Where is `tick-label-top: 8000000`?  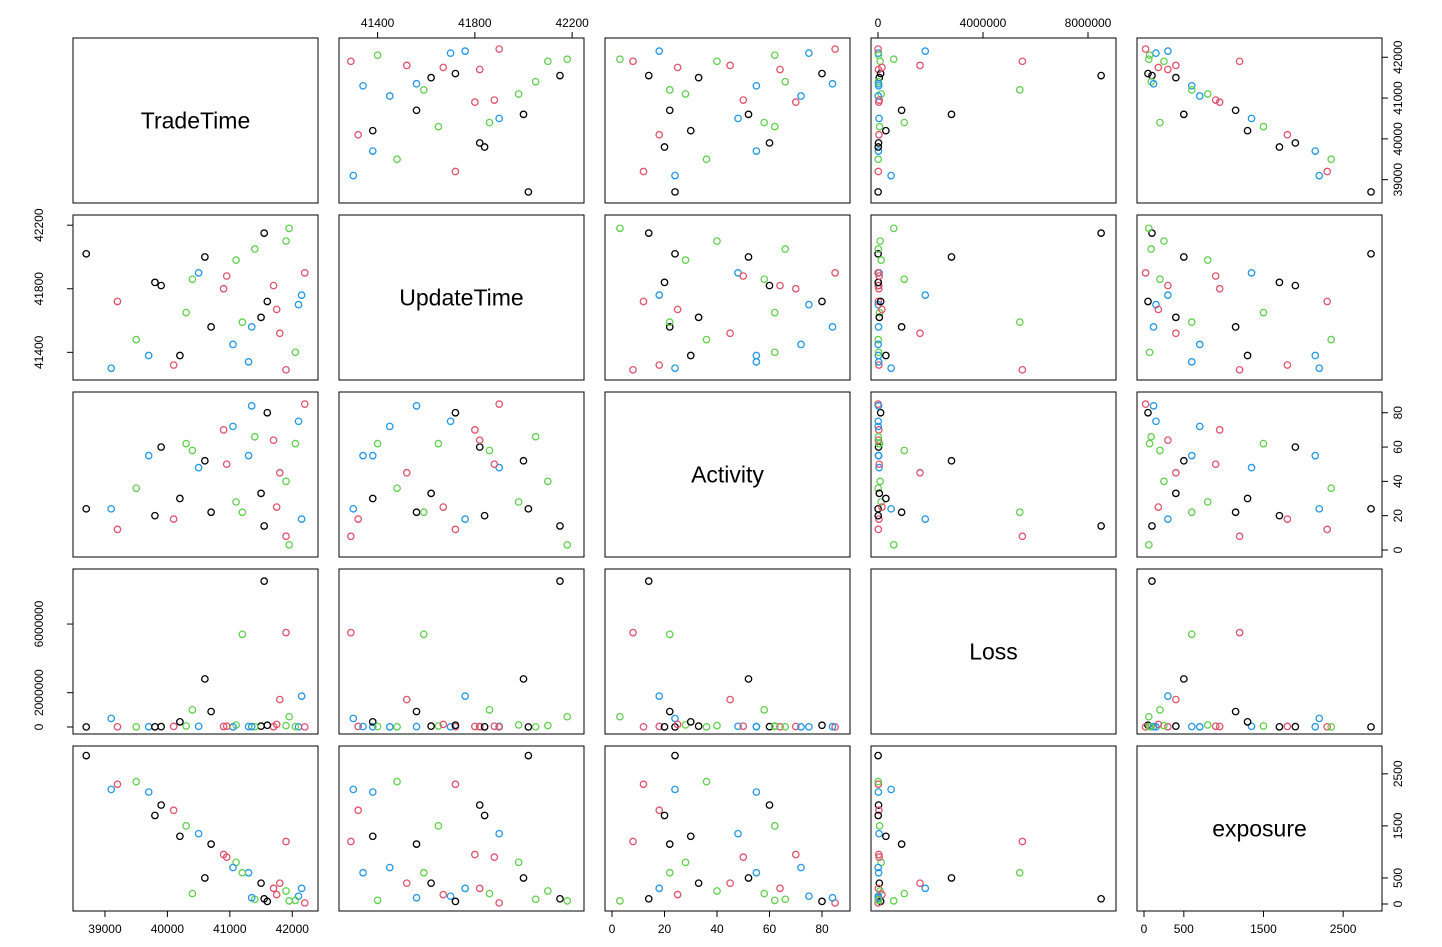
tick-label-top: 8000000 is located at coordinates (1088, 23).